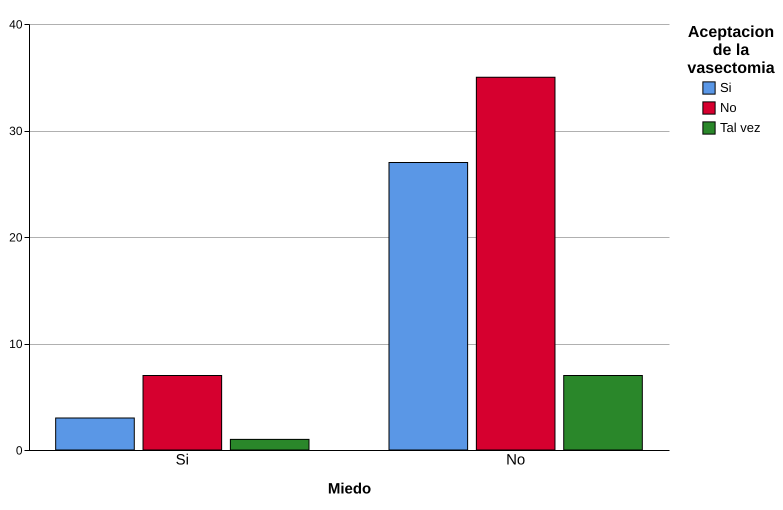 Image resolution: width=783 pixels, height=510 pixels. What do you see at coordinates (731, 50) in the screenshot?
I see `legend-title: Aceptacion de la vasectomia` at bounding box center [731, 50].